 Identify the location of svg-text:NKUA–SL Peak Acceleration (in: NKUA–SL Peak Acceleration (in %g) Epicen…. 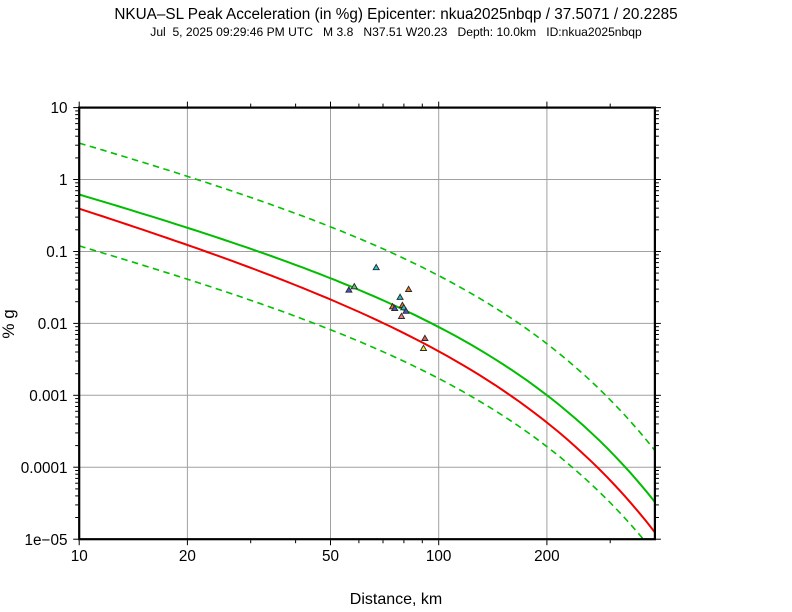
(395, 14).